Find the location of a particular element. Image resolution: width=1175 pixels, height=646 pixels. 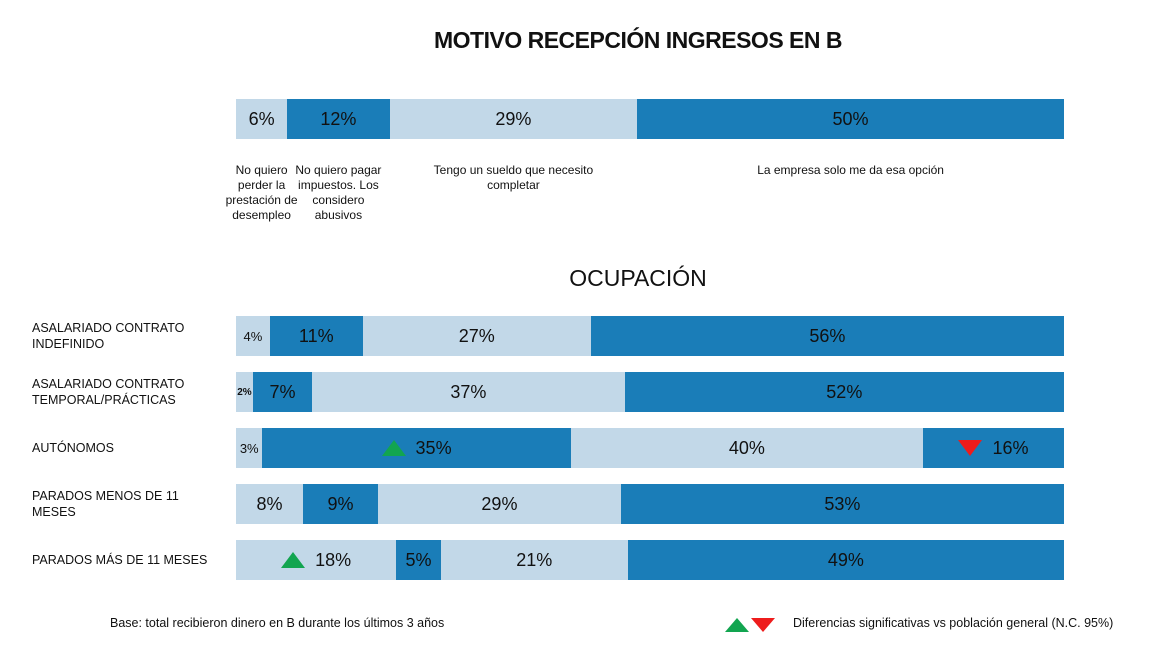

arrow-down-icon is located at coordinates (970, 448).